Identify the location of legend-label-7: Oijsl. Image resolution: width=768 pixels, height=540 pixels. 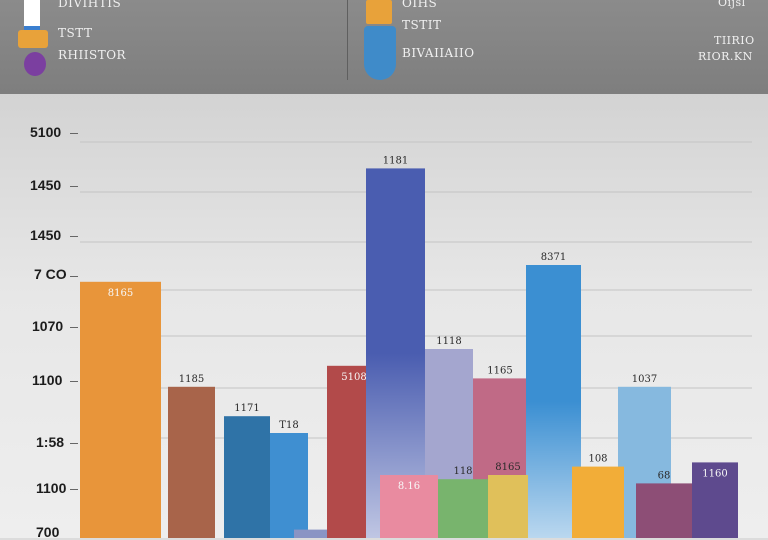
(732, 4).